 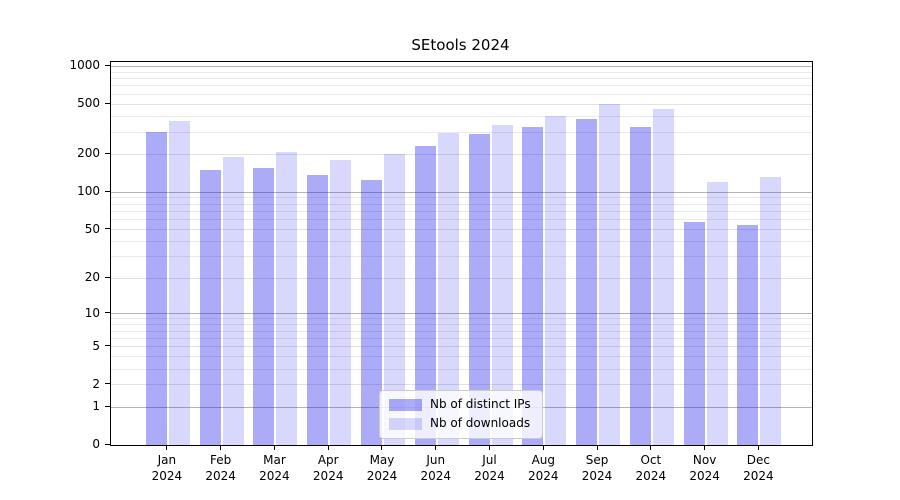 What do you see at coordinates (405, 423) in the screenshot?
I see `legend-swatch-downloads-icon` at bounding box center [405, 423].